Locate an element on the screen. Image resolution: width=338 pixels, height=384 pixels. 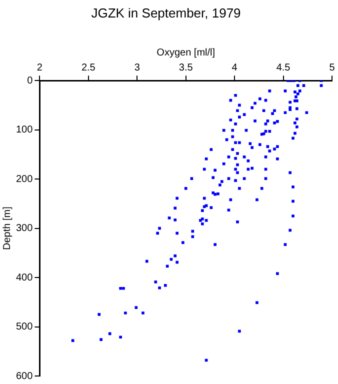
x-tick-label: 3.5 is located at coordinates (186, 68).